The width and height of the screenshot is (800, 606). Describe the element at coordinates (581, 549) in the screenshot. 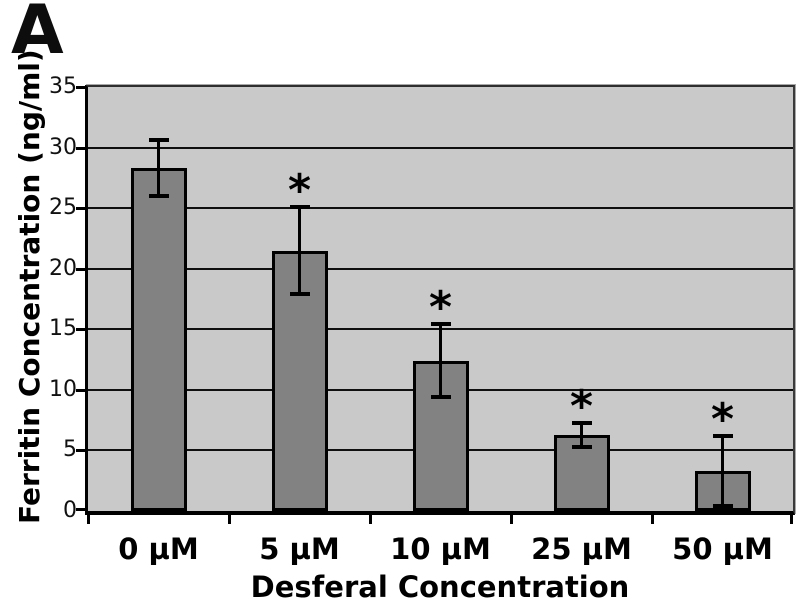

I see `x-tick-label-3: 25 µM` at that location.